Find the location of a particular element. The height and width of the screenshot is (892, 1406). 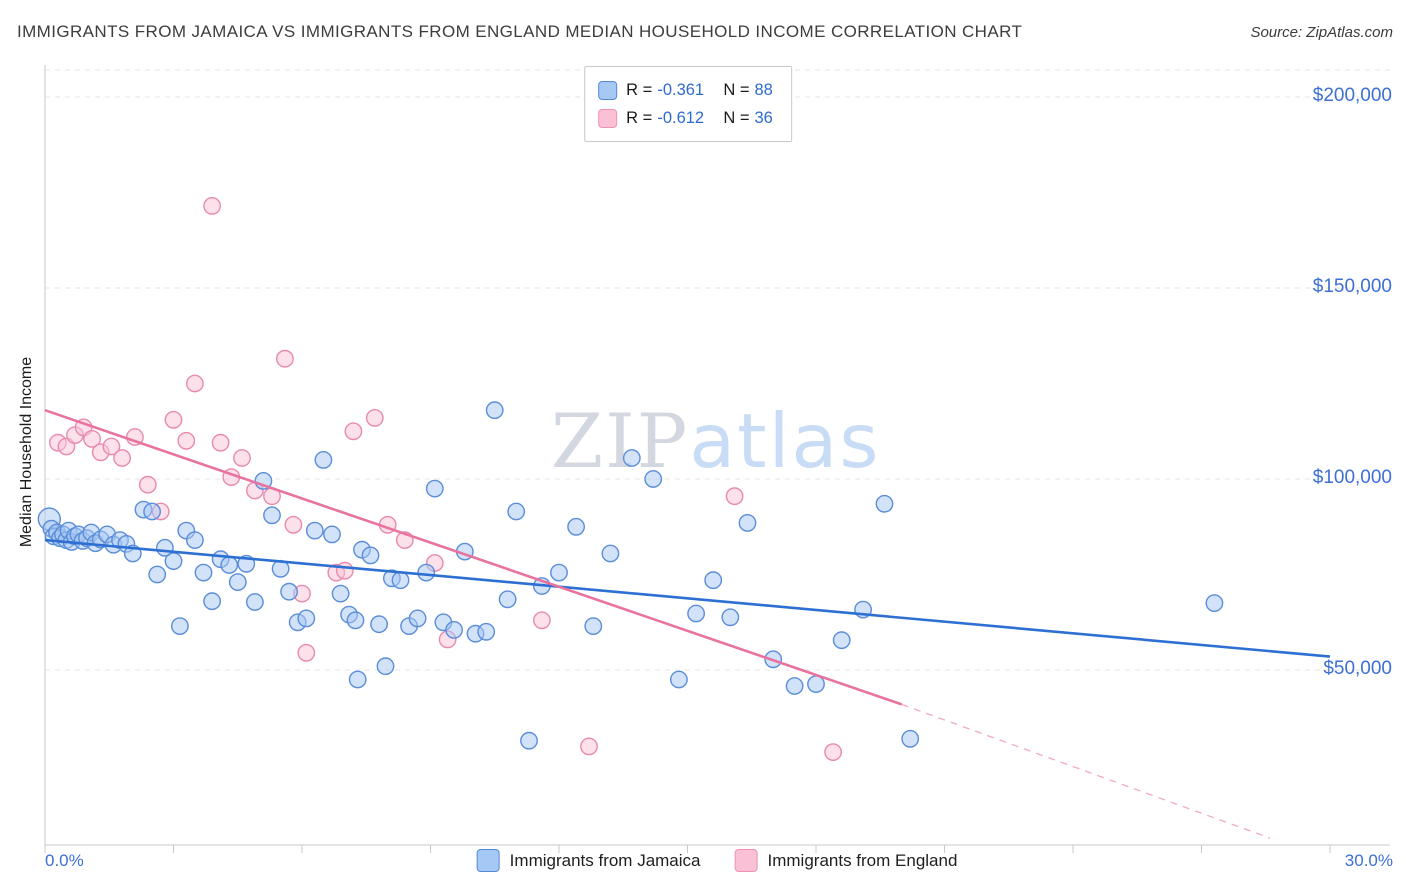

y-tick-150000: $150,000 is located at coordinates (1352, 286).